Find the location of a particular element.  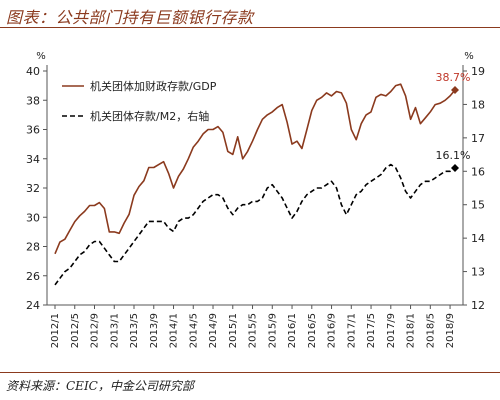

left-axis-tick-label: 34 is located at coordinates (33, 159).